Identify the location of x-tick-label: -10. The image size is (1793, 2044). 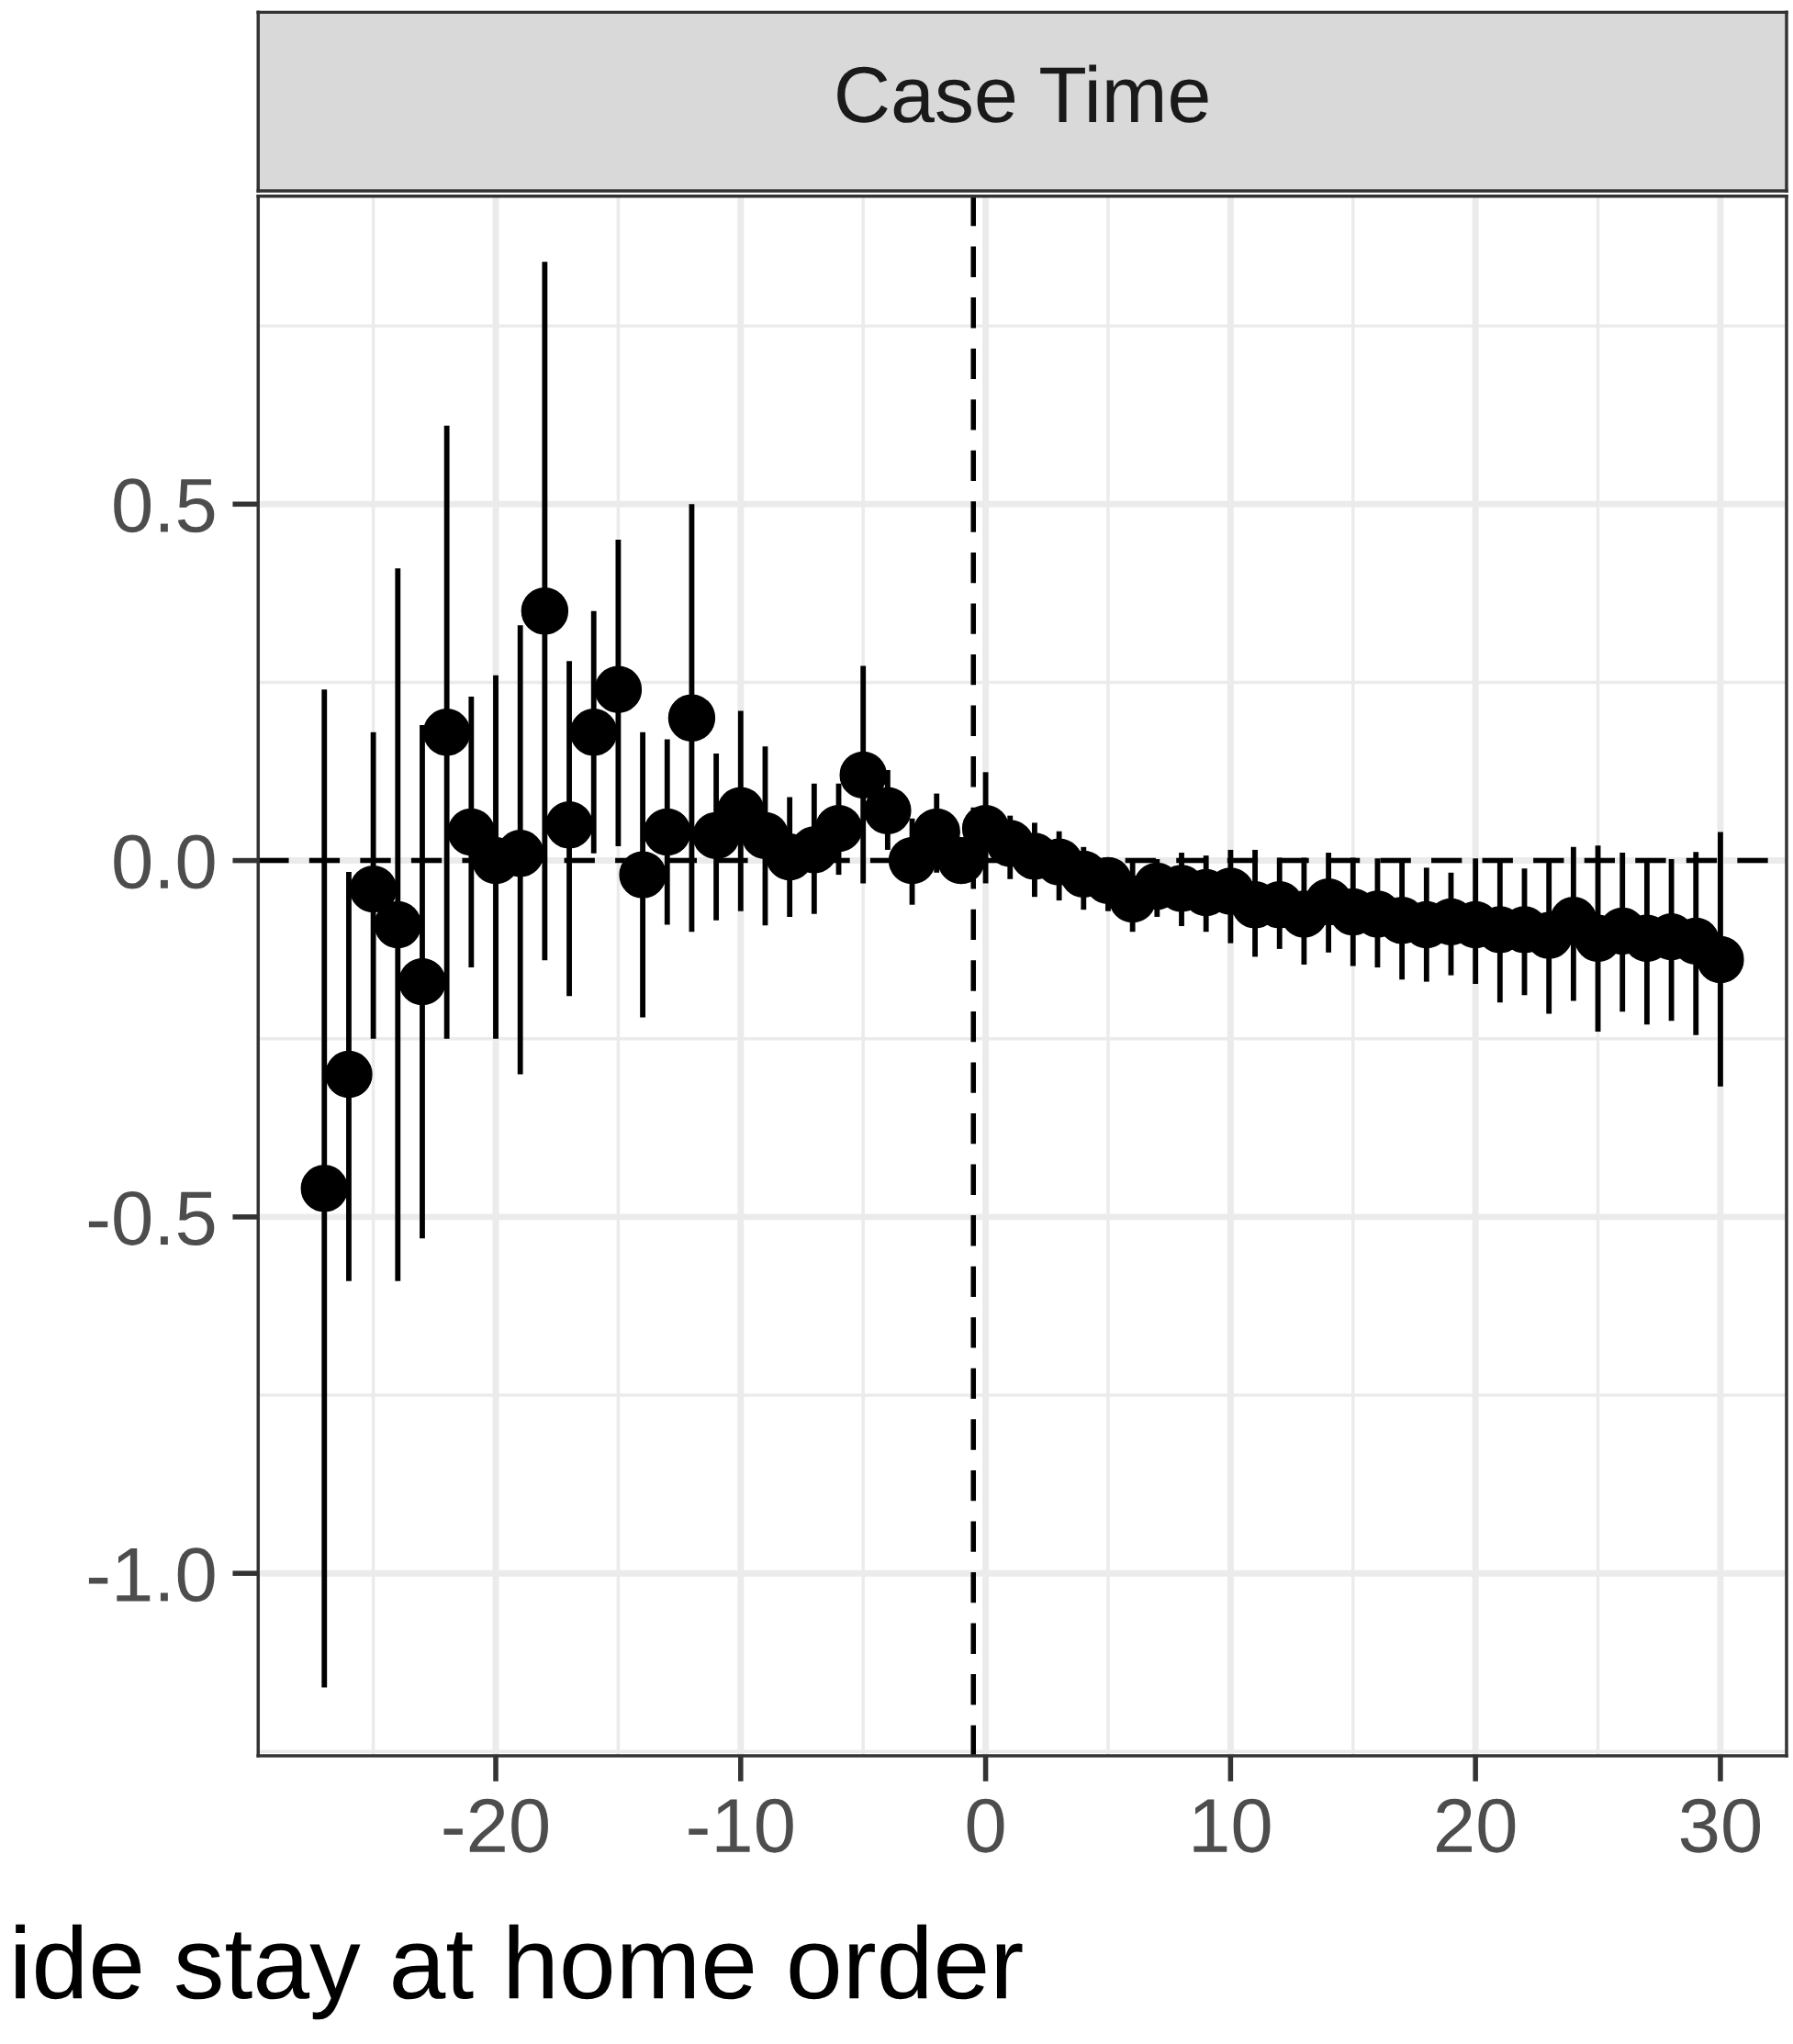
(741, 1825).